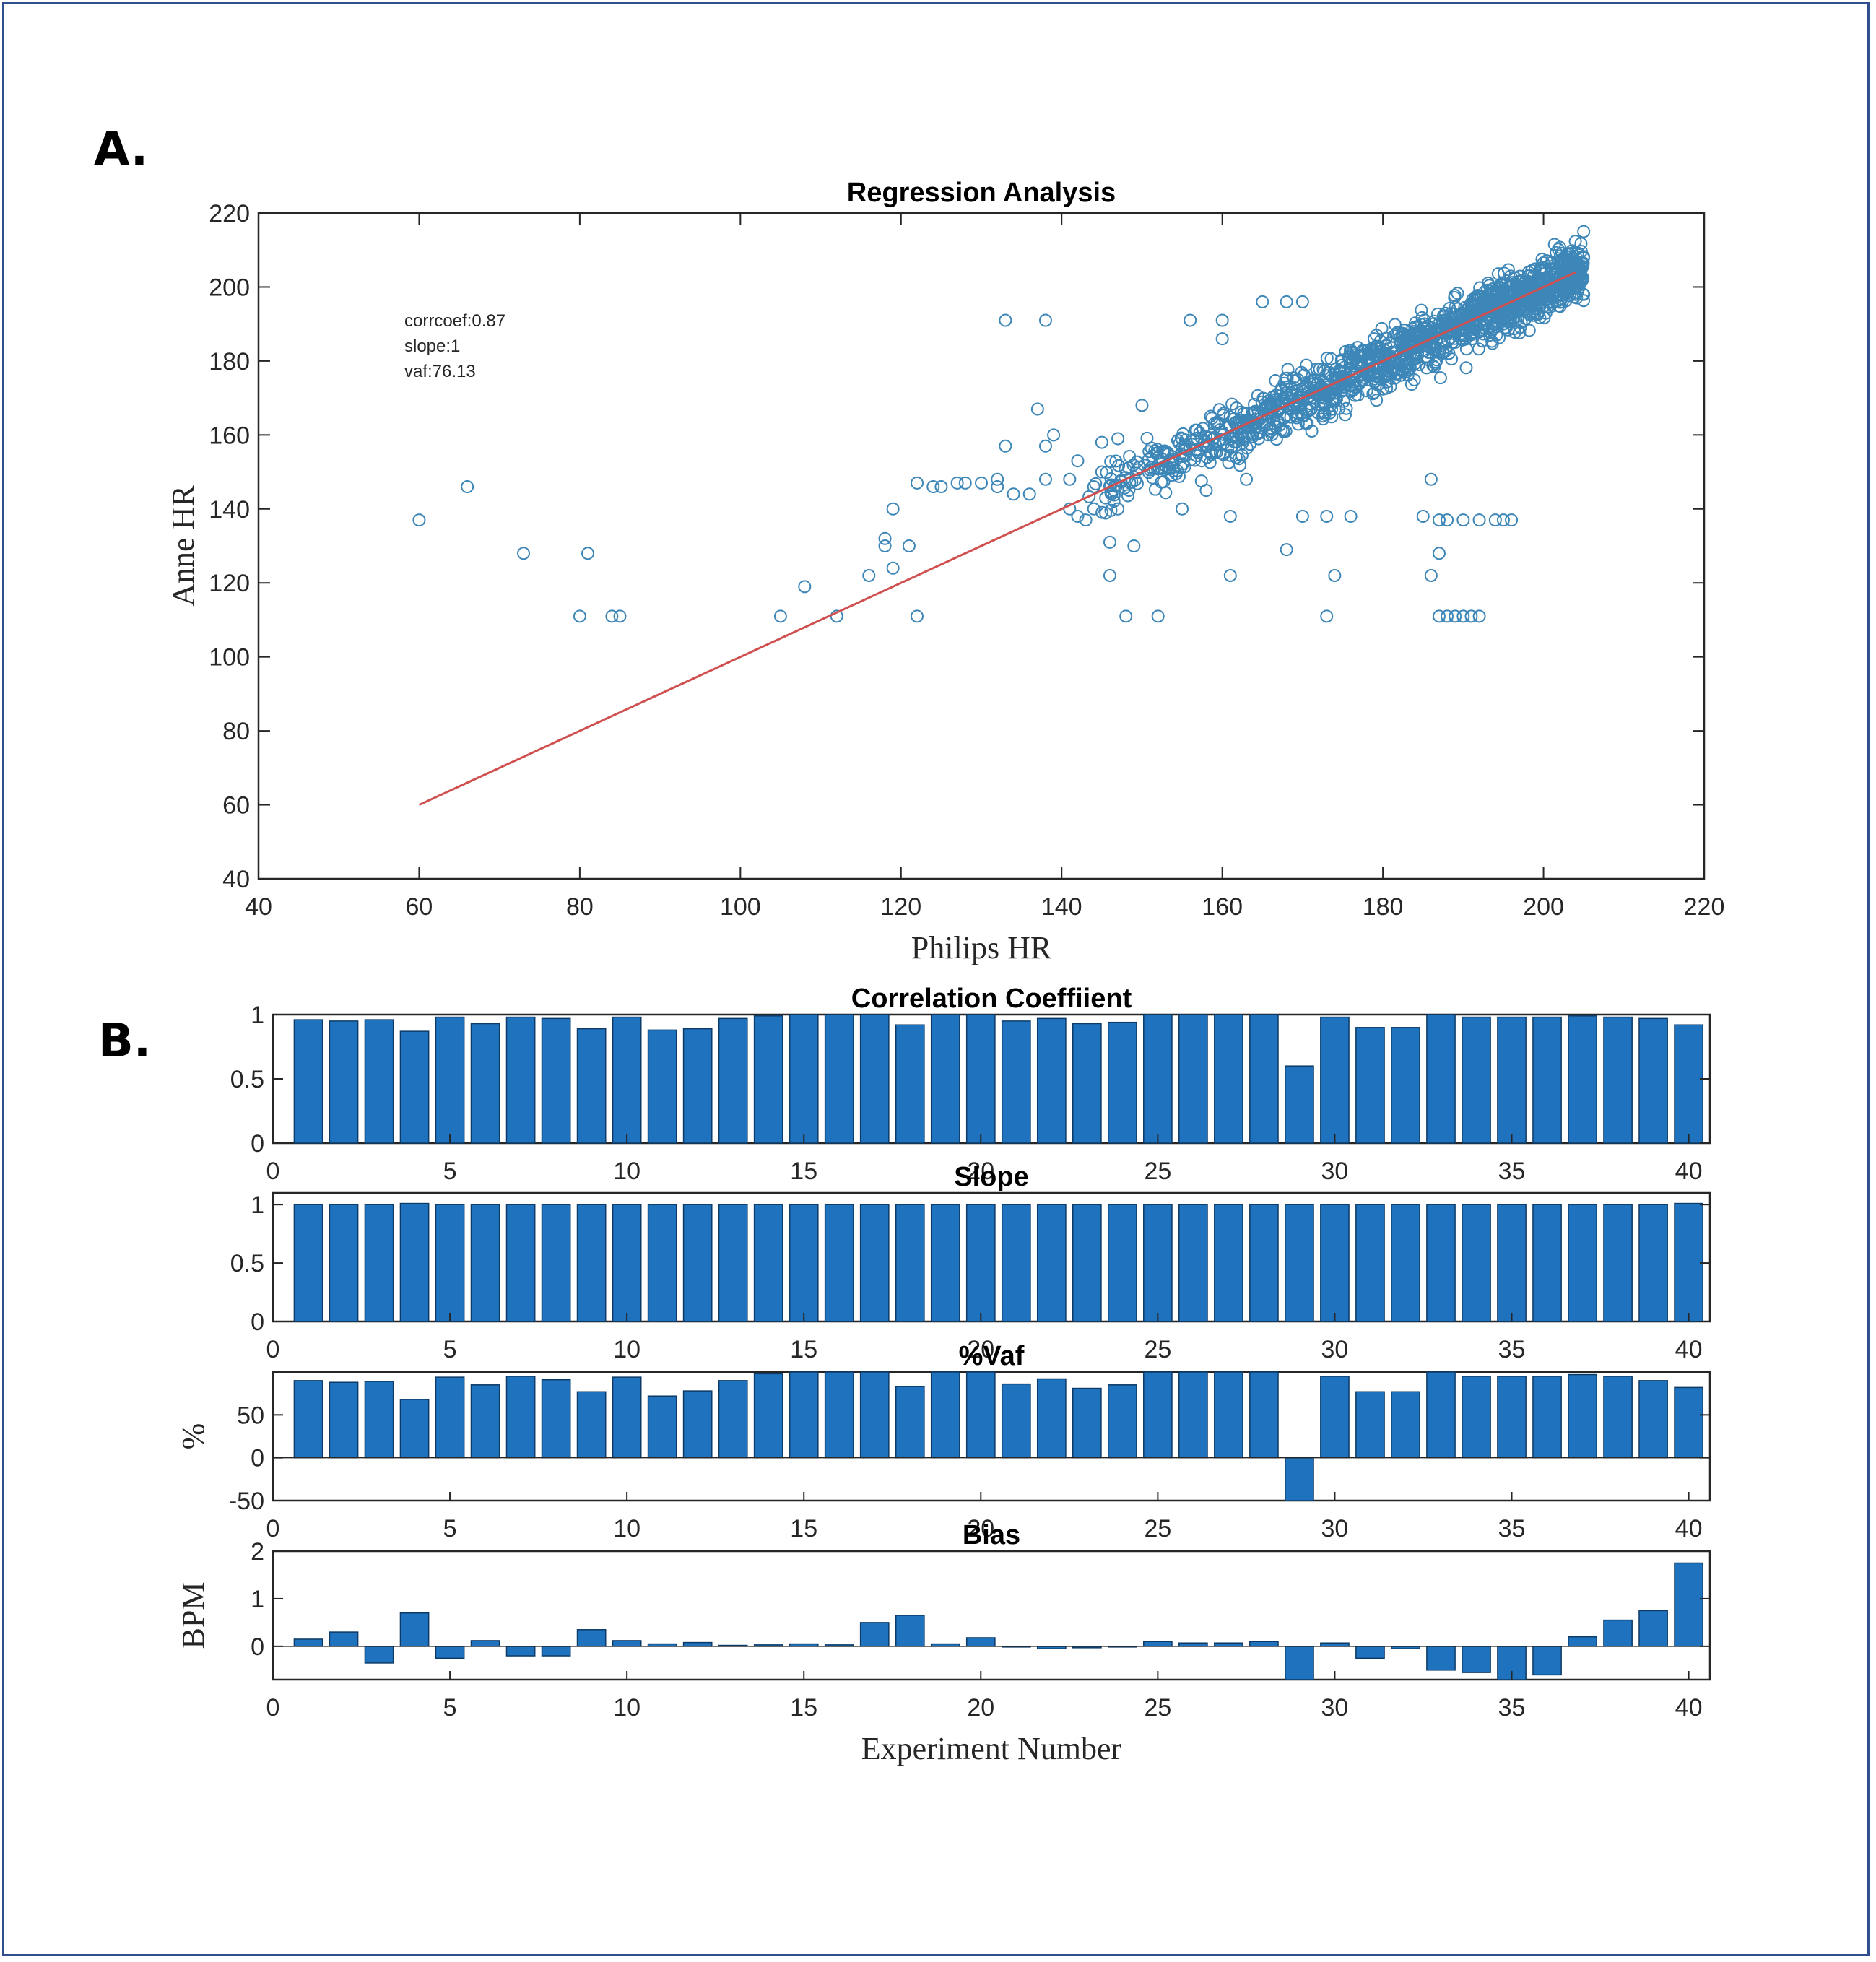 The height and width of the screenshot is (1962, 1876). What do you see at coordinates (440, 372) in the screenshot?
I see `stats-annotation: vaf:76.13` at bounding box center [440, 372].